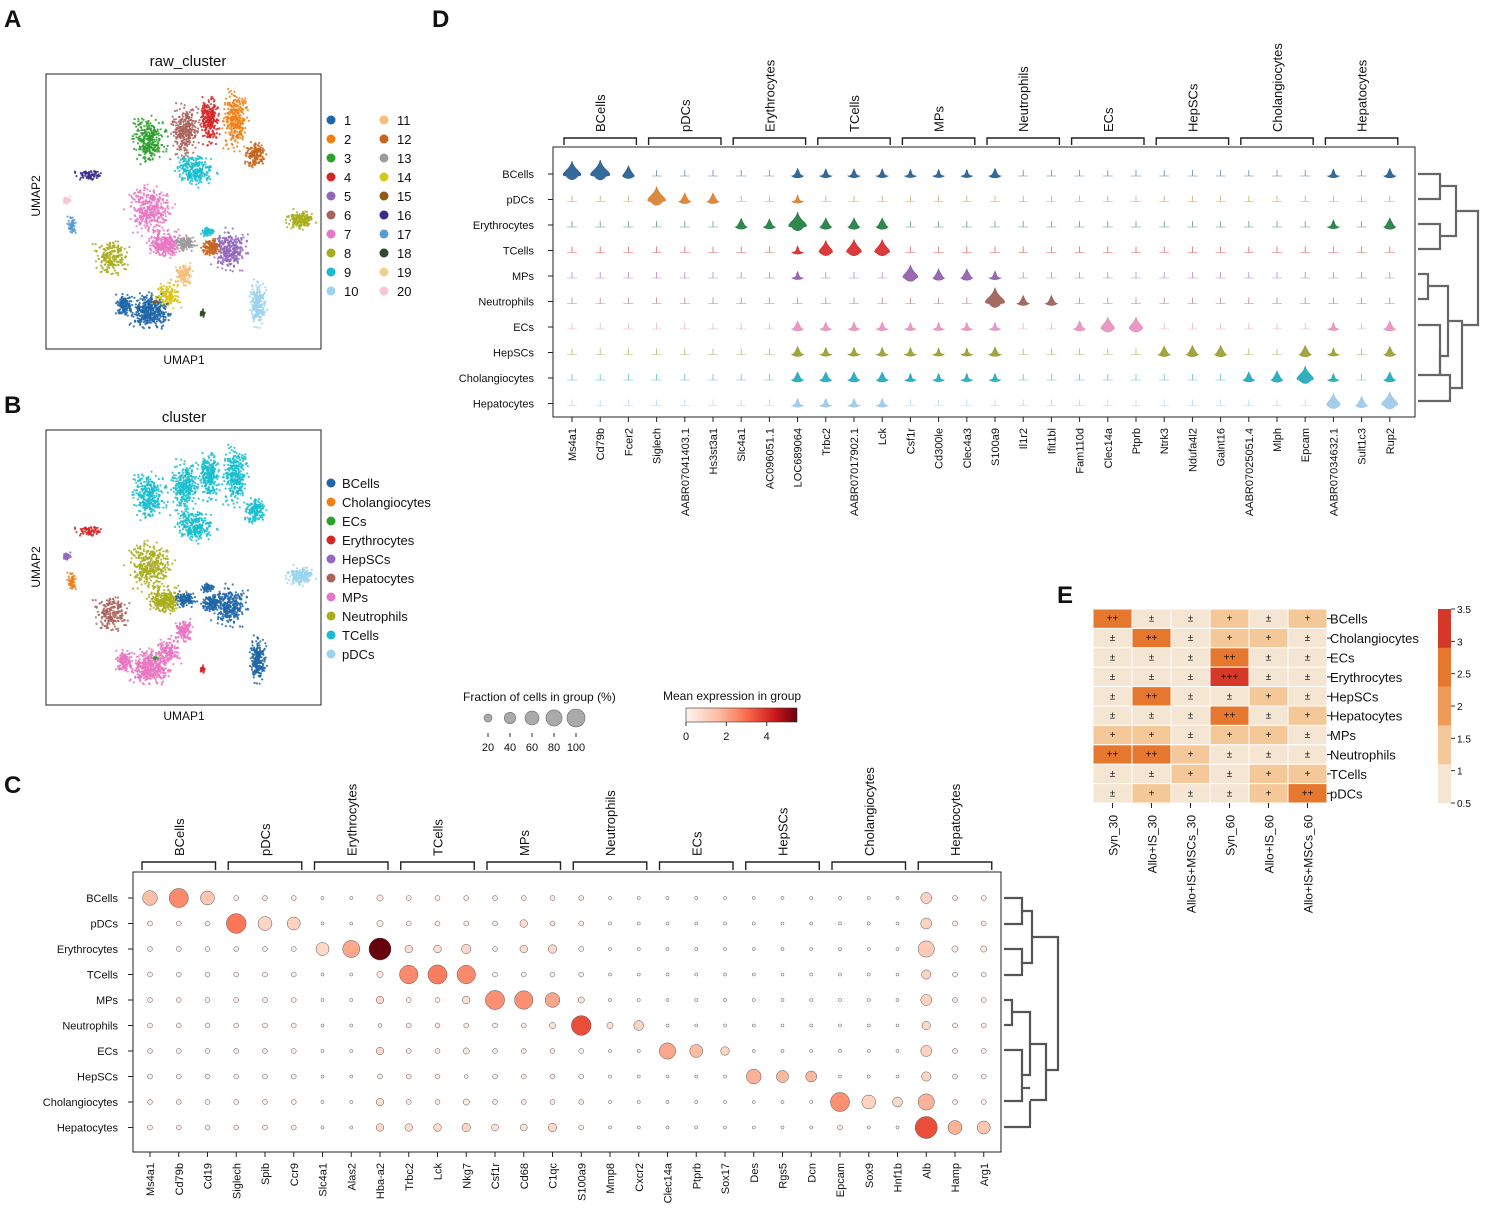 The height and width of the screenshot is (1222, 1491). I want to click on legend-a-label-15: 15, so click(404, 196).